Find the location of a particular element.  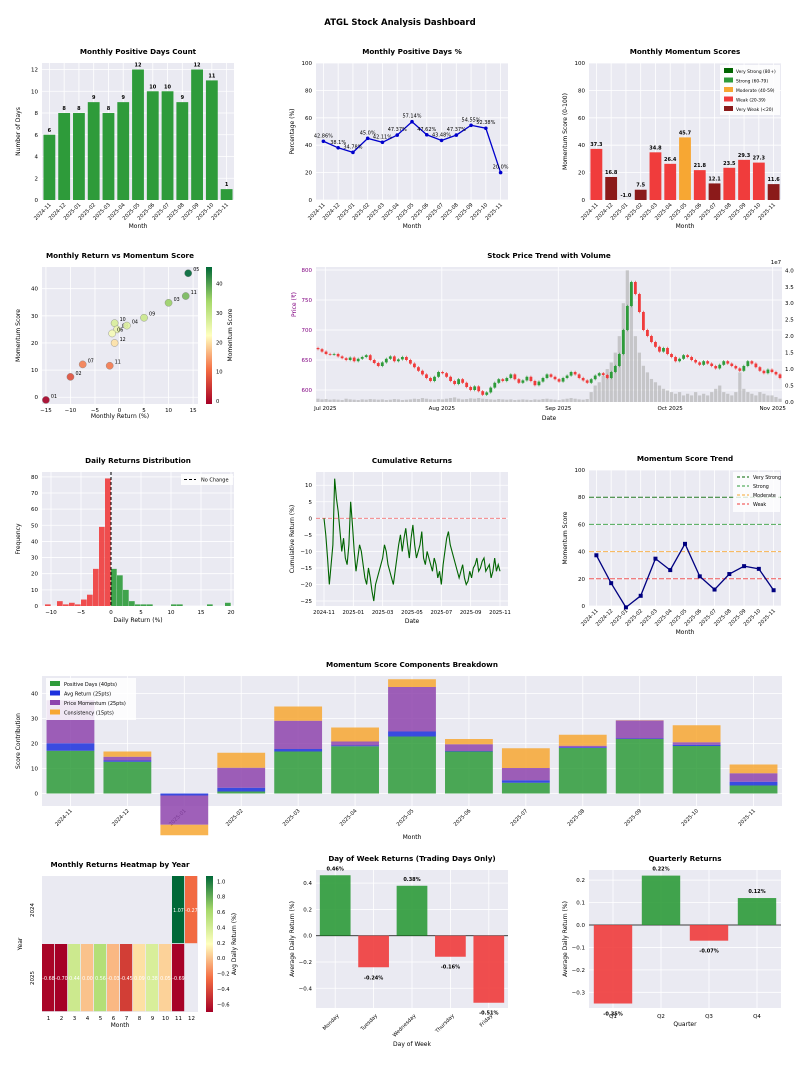

x-axis-label: Date is located at coordinates (549, 418).